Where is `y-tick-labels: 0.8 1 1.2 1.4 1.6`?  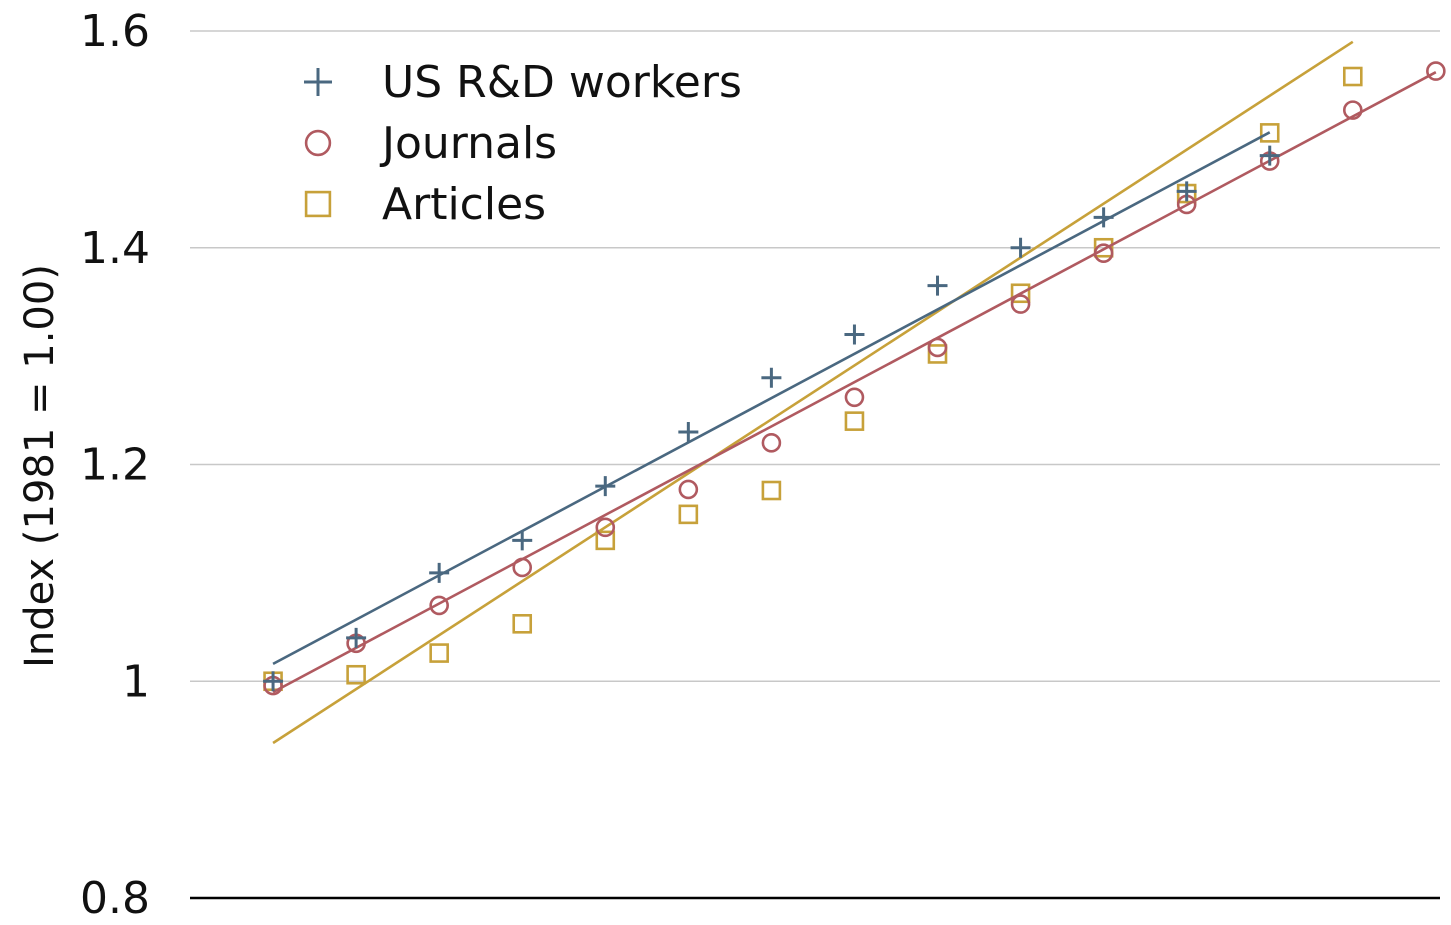 y-tick-labels: 0.8 1 1.2 1.4 1.6 is located at coordinates (115, 465).